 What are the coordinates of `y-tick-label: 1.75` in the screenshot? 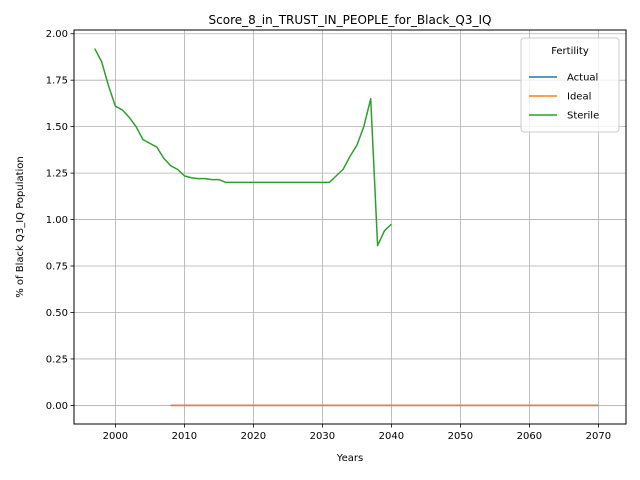 It's located at (57, 81).